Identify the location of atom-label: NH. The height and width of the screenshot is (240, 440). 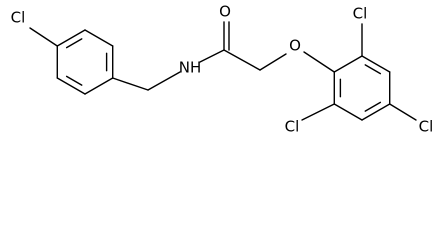
(190, 68).